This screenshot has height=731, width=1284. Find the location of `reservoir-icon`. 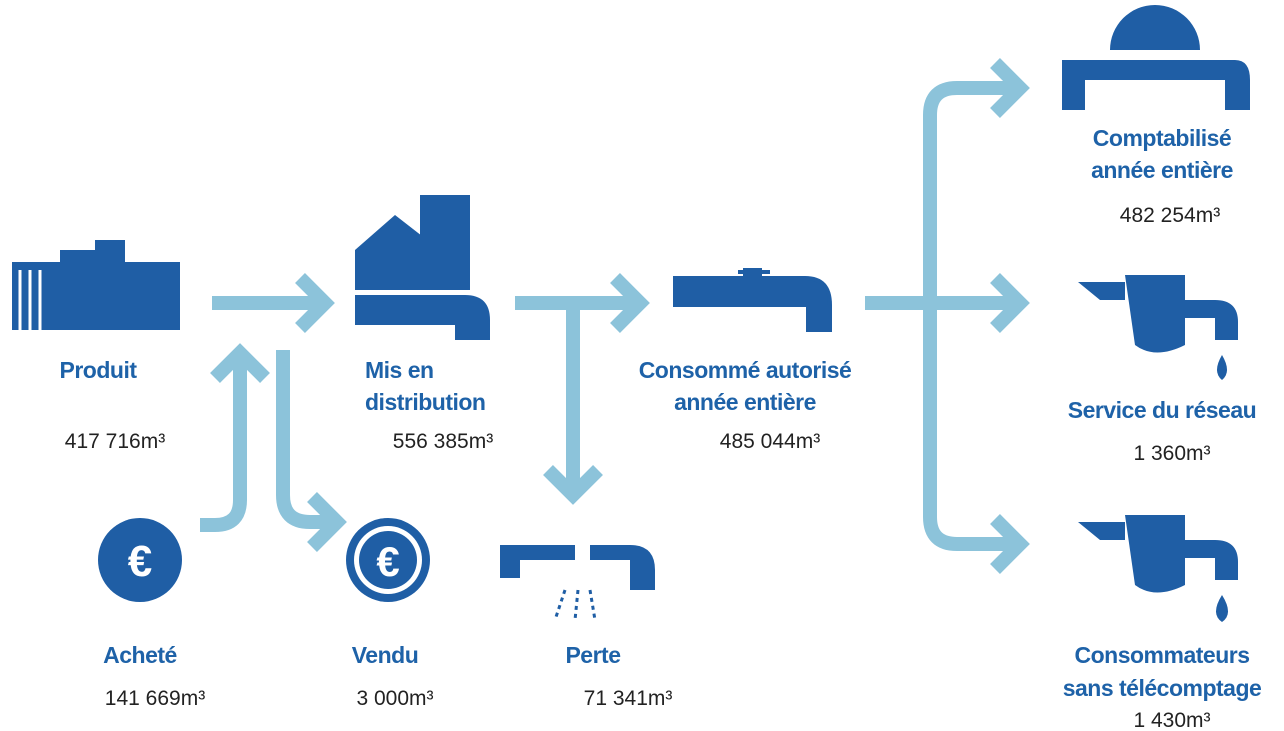

reservoir-icon is located at coordinates (96, 285).